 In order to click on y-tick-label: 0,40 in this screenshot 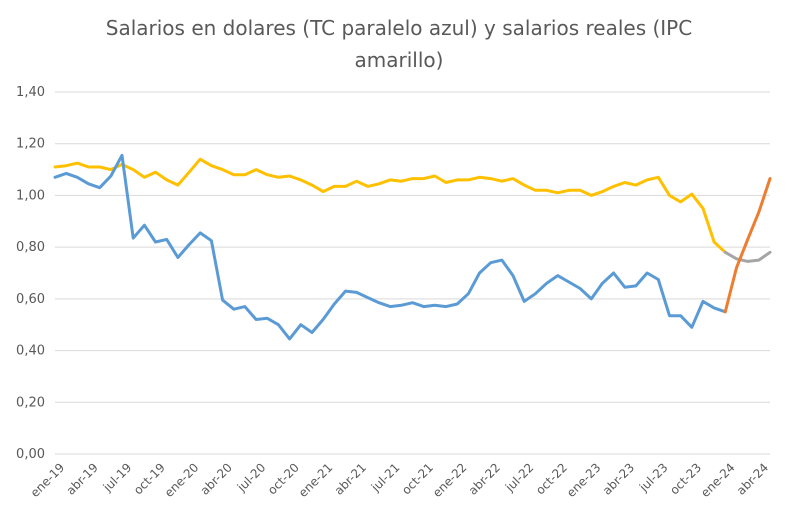, I will do `click(30, 351)`.